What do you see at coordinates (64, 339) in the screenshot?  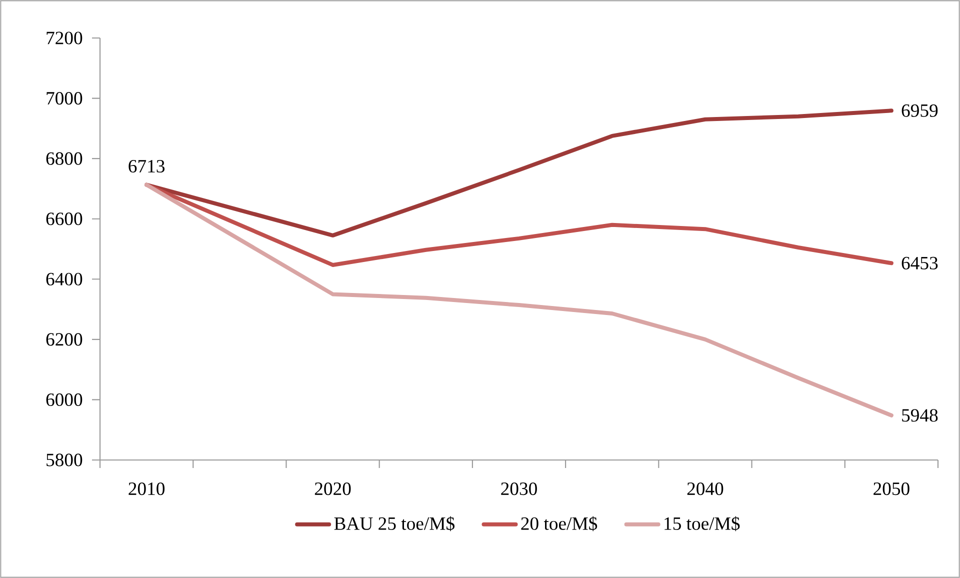 I see `y-tick-label: 6200` at bounding box center [64, 339].